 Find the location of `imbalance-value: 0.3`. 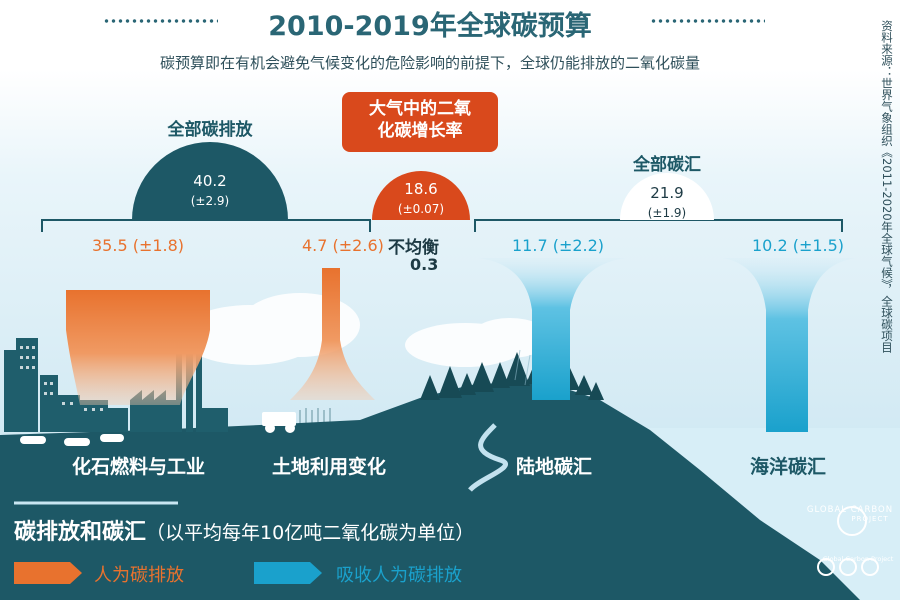

imbalance-value: 0.3 is located at coordinates (424, 264).